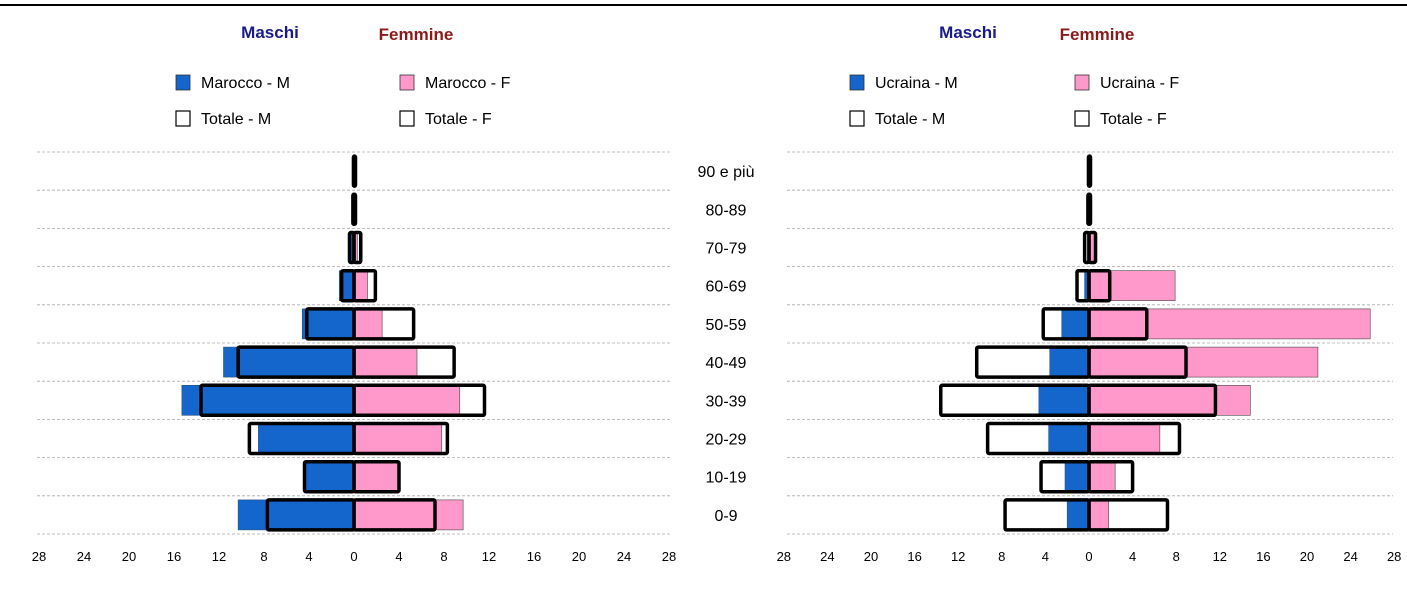 This screenshot has height=591, width=1407. I want to click on age-group-label: 60-69, so click(726, 287).